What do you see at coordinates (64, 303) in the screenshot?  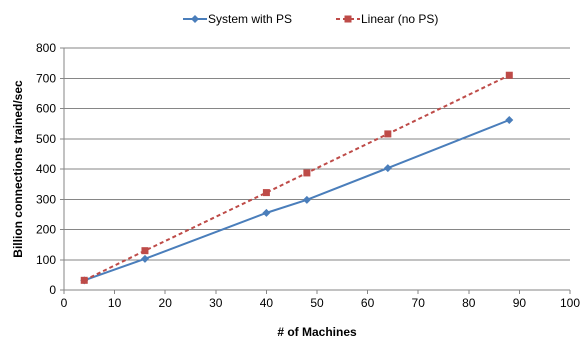 I see `x-tick-label-0: 0` at bounding box center [64, 303].